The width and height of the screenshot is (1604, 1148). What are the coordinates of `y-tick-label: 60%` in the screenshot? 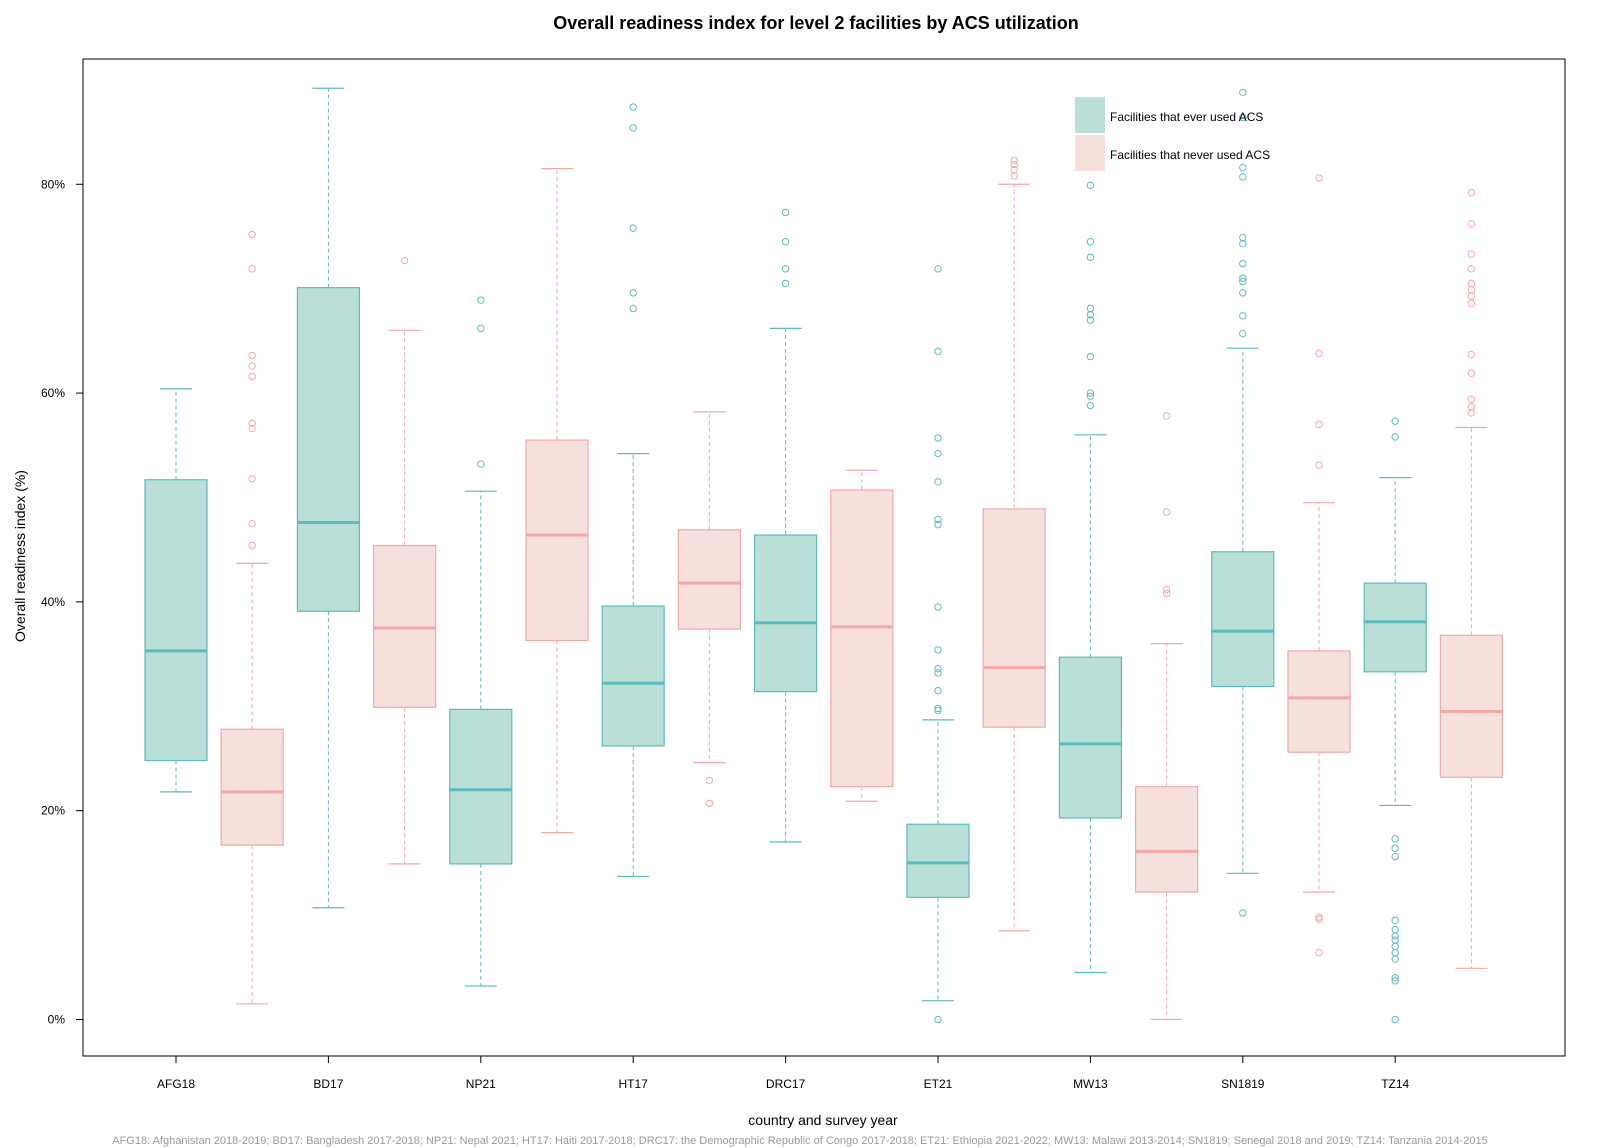 It's located at (53, 393).